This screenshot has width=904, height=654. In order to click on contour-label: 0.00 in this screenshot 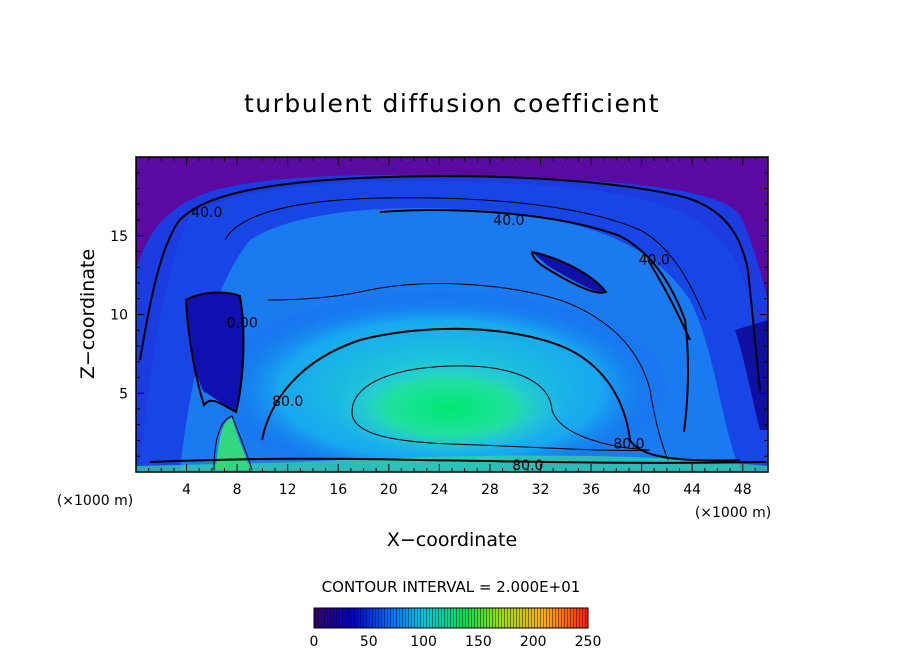, I will do `click(242, 323)`.